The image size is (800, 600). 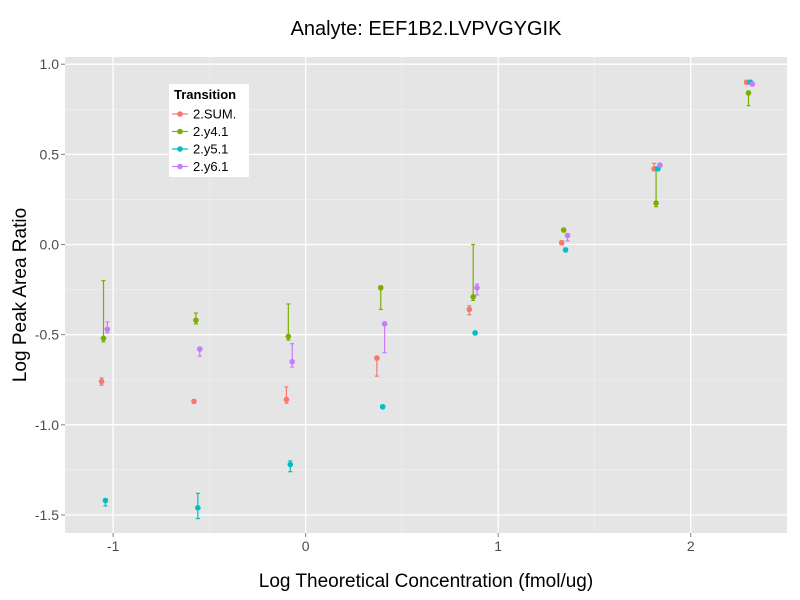 What do you see at coordinates (47, 515) in the screenshot?
I see `y-tick-label: -1.5` at bounding box center [47, 515].